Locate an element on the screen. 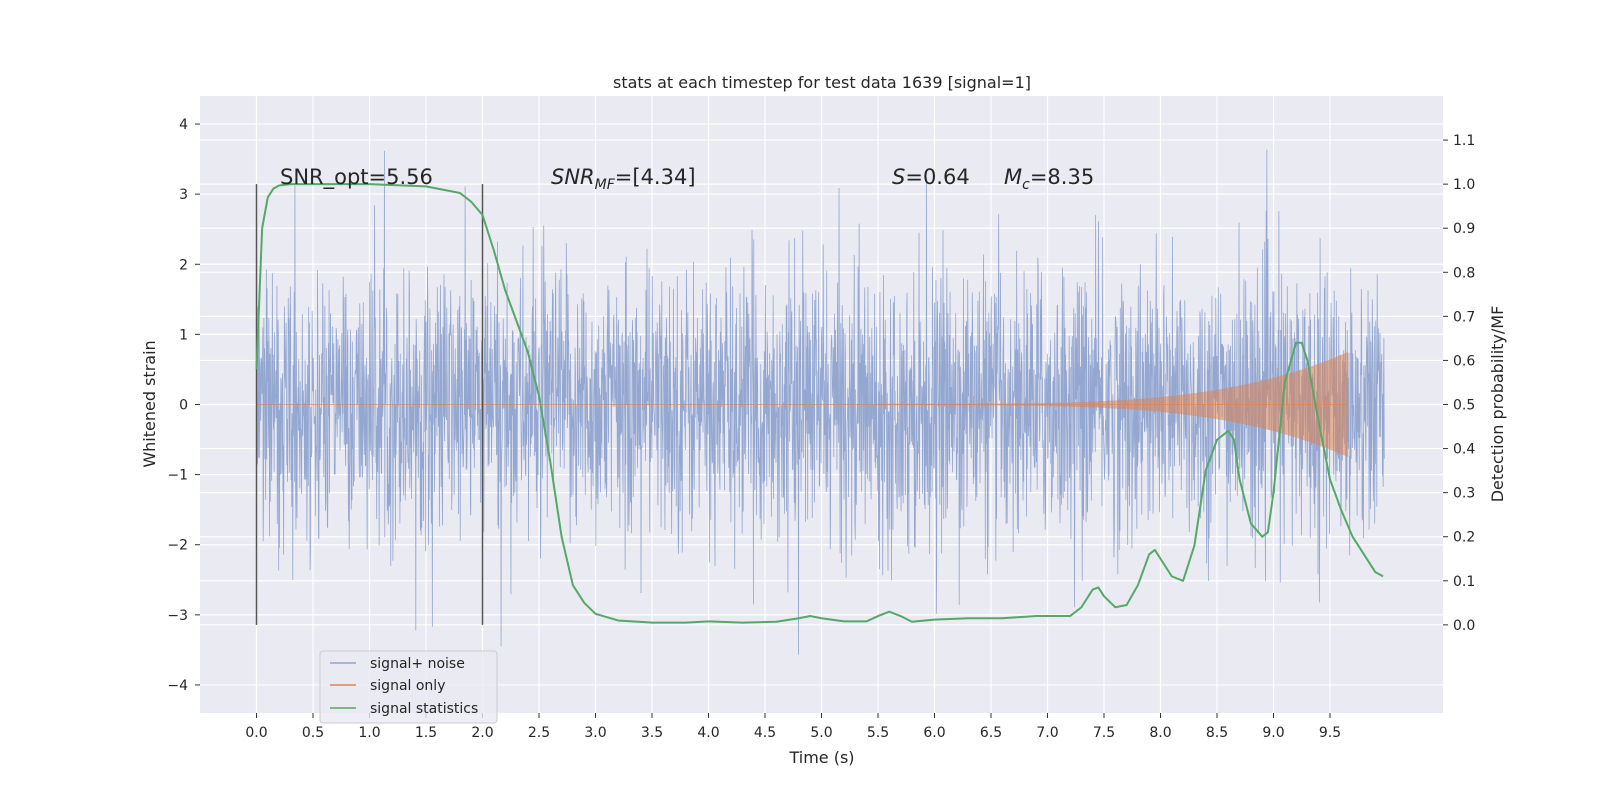 This screenshot has width=1600, height=800. x-tick-label: 3.0 is located at coordinates (595, 733).